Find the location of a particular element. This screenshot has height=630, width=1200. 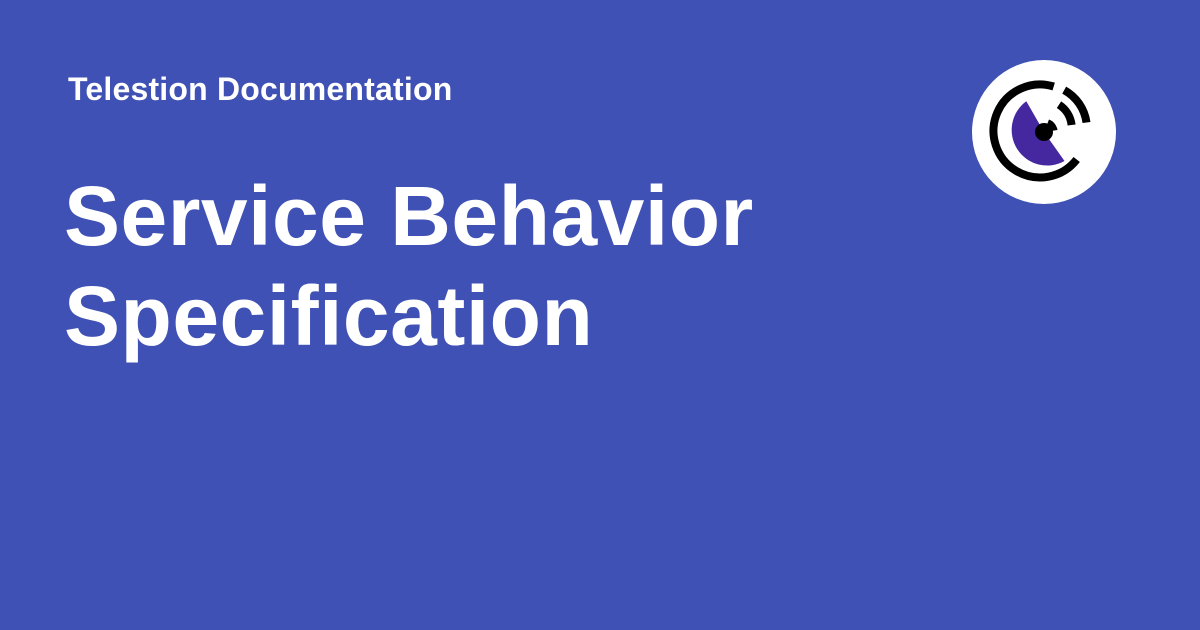

site-name: Telestion Documentation is located at coordinates (260, 89).